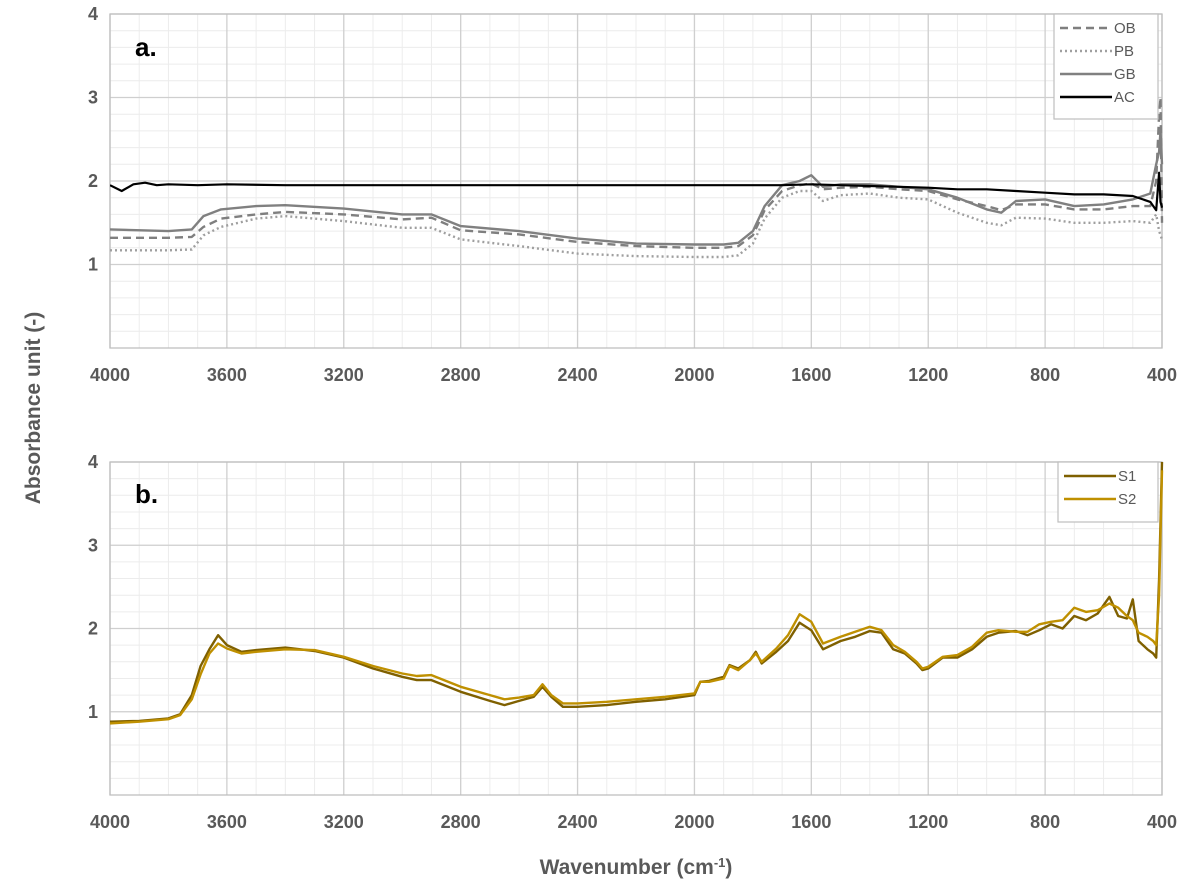 This screenshot has width=1192, height=888. What do you see at coordinates (1125, 74) in the screenshot?
I see `legend-label-gb: GB` at bounding box center [1125, 74].